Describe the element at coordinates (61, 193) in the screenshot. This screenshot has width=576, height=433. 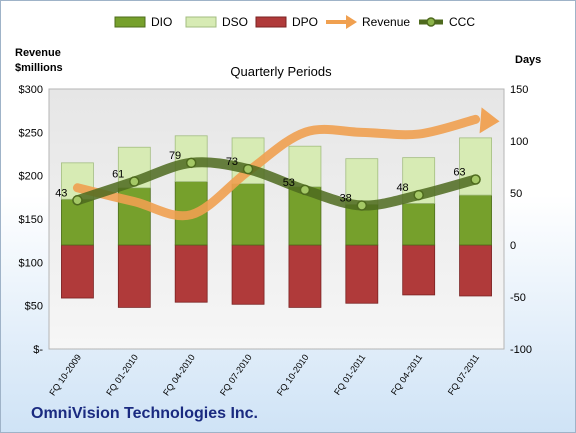
I see `ccc-data-label: 43` at that location.